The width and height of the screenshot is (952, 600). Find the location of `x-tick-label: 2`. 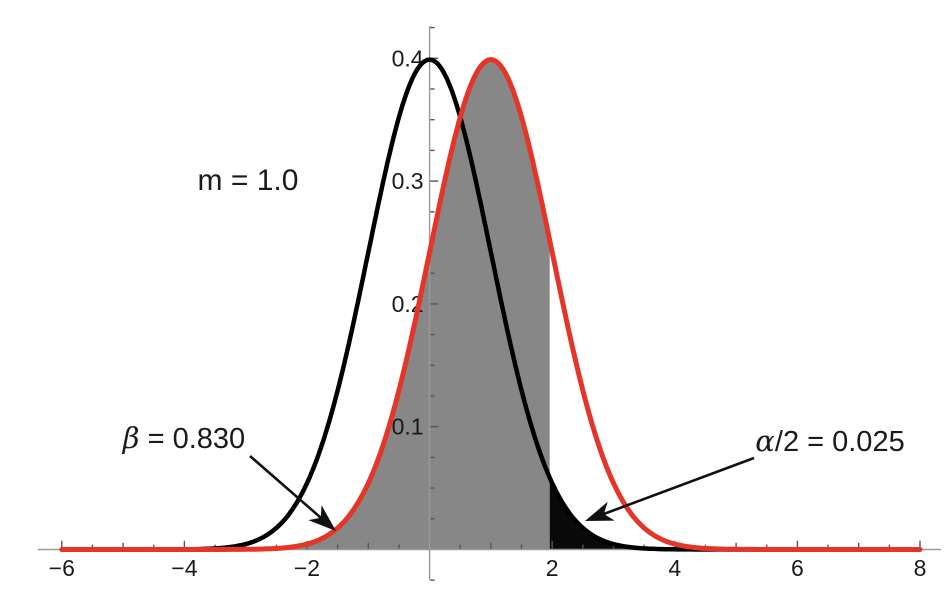

x-tick-label: 2 is located at coordinates (552, 568).